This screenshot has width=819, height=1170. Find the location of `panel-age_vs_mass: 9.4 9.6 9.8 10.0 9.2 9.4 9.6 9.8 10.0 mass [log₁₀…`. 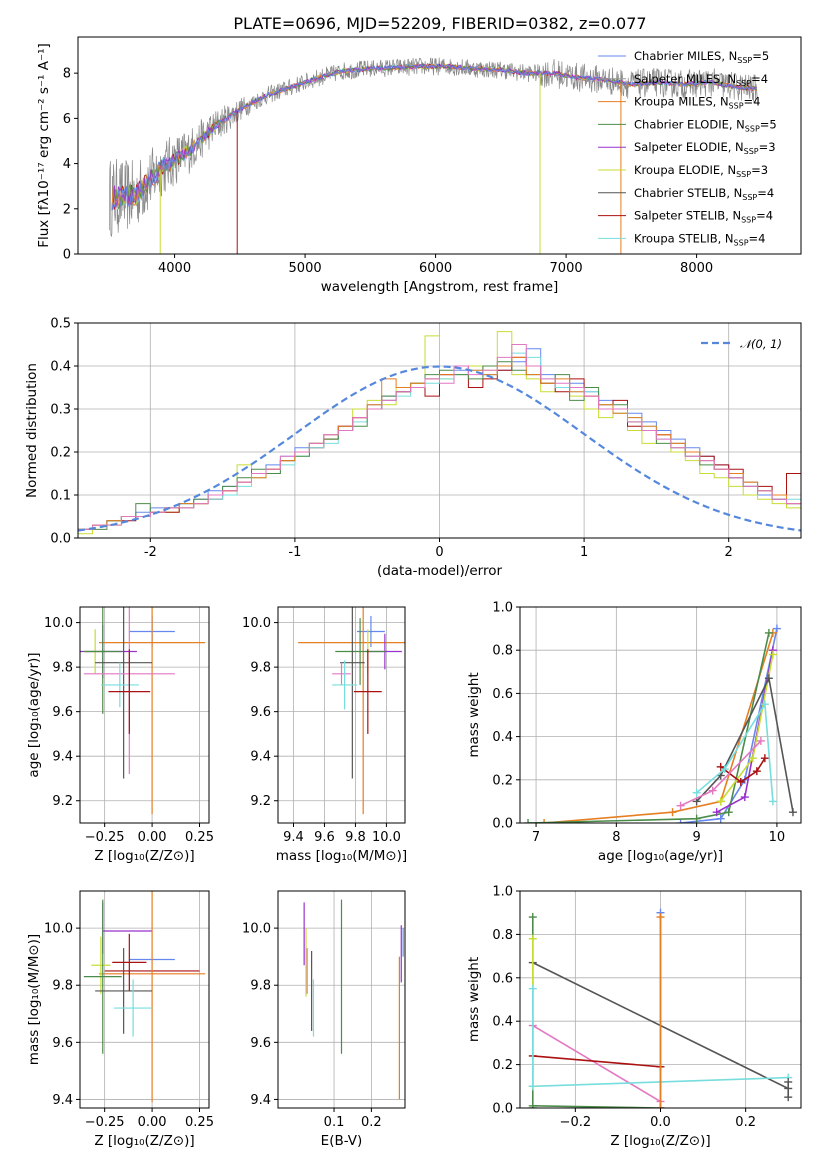

panel-age_vs_mass: 9.4 9.6 9.8 10.0 9.2 9.4 9.6 9.8 10.0 mass [log₁₀… is located at coordinates (324, 735).